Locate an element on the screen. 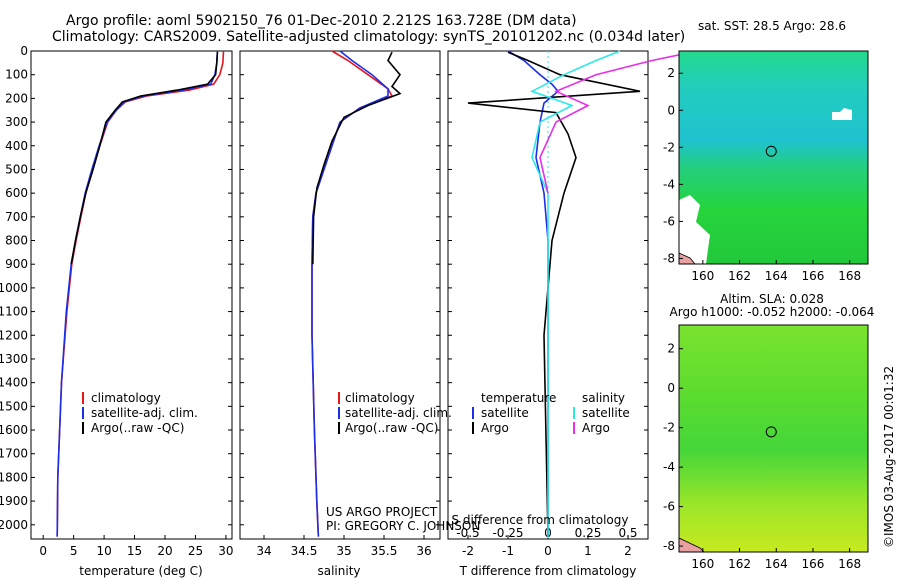 The height and width of the screenshot is (580, 900). depth-tick-label: 600 is located at coordinates (16, 193).